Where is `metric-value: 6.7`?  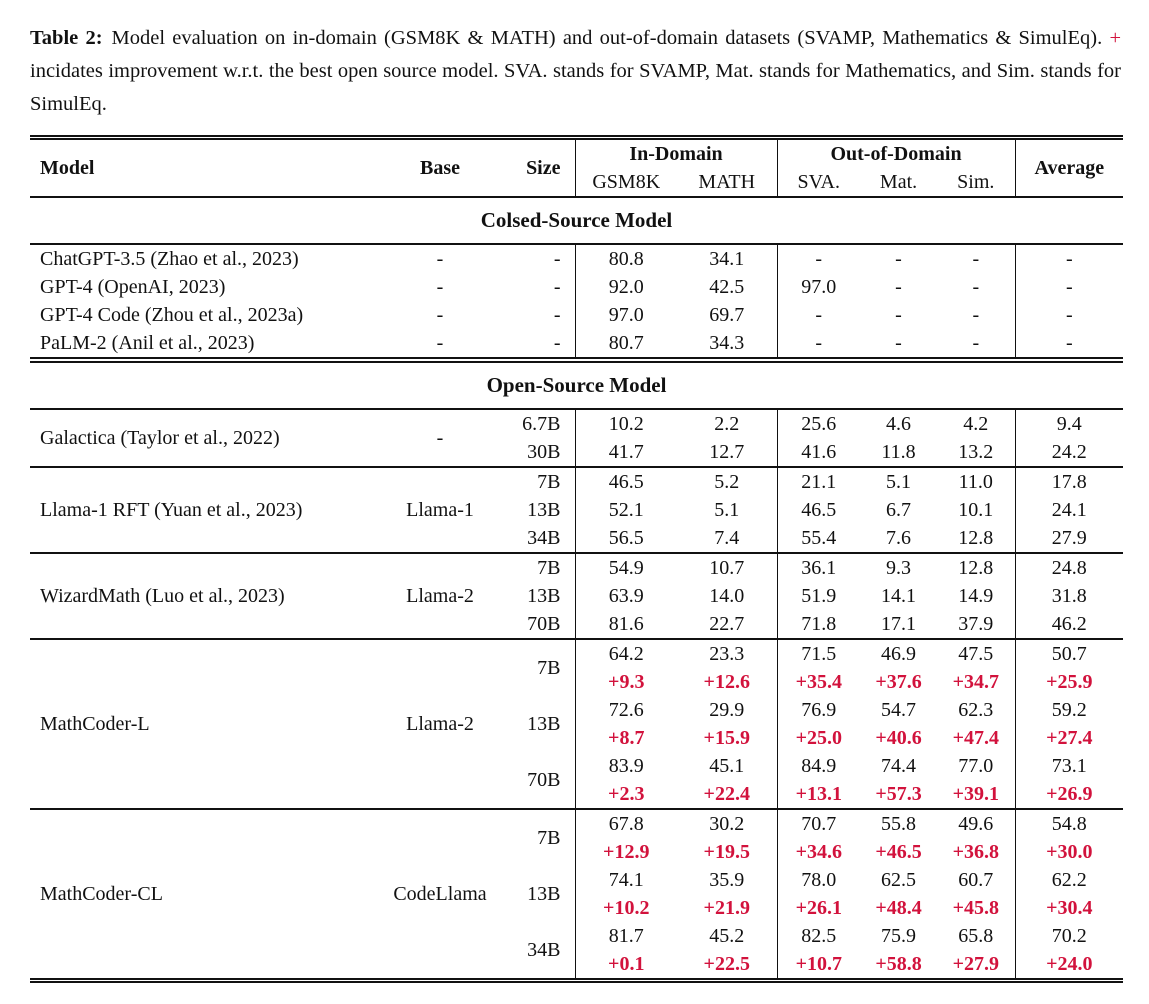 metric-value: 6.7 is located at coordinates (899, 509).